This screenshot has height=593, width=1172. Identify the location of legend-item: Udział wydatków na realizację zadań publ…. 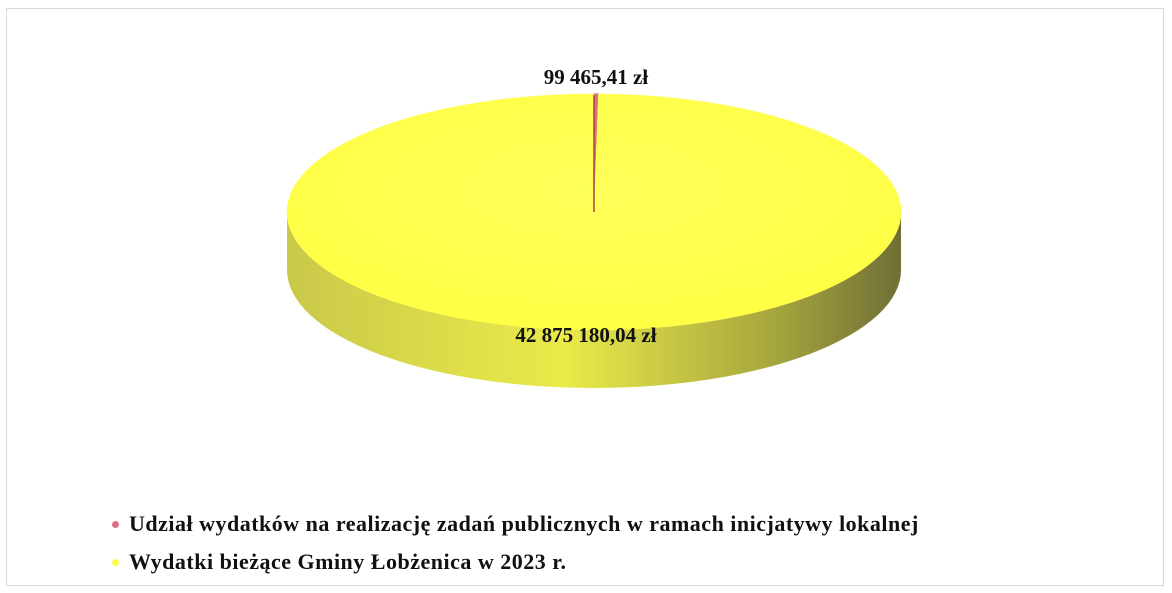
(515, 524).